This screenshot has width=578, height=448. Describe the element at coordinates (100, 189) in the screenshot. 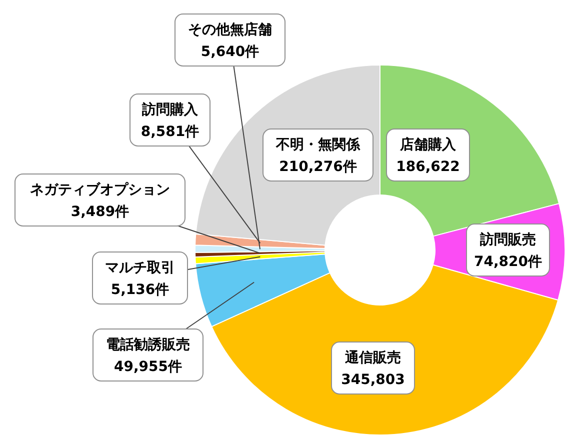

I see `slice-label: ネガティブオプション` at that location.